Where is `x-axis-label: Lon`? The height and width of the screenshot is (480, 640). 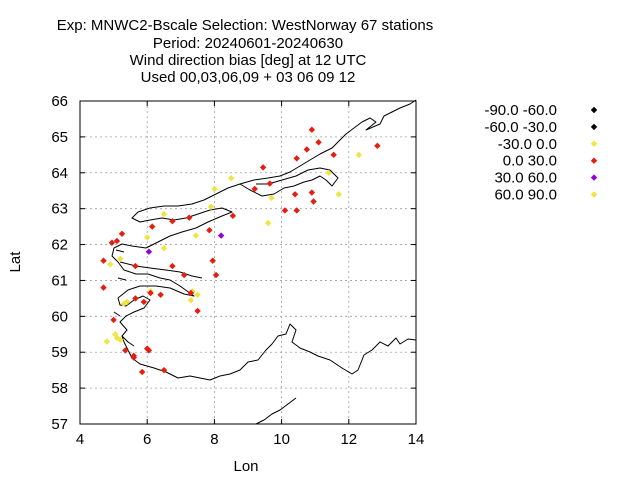
x-axis-label: Lon is located at coordinates (245, 466).